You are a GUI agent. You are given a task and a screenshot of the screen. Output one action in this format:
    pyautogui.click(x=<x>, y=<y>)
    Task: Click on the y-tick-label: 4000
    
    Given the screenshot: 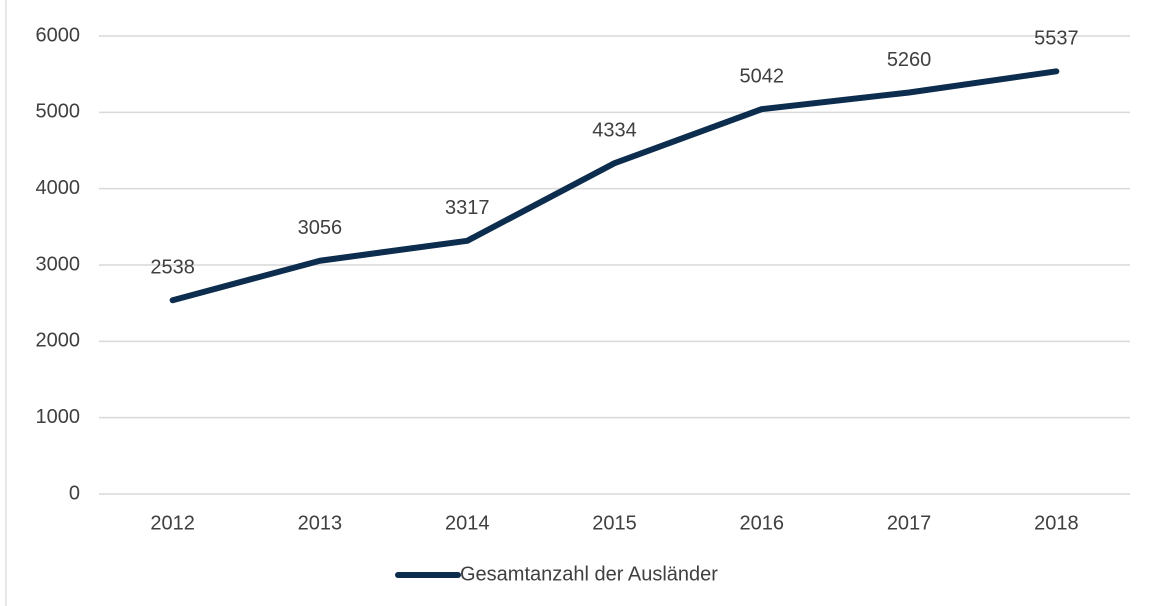 What is the action you would take?
    pyautogui.click(x=58, y=188)
    